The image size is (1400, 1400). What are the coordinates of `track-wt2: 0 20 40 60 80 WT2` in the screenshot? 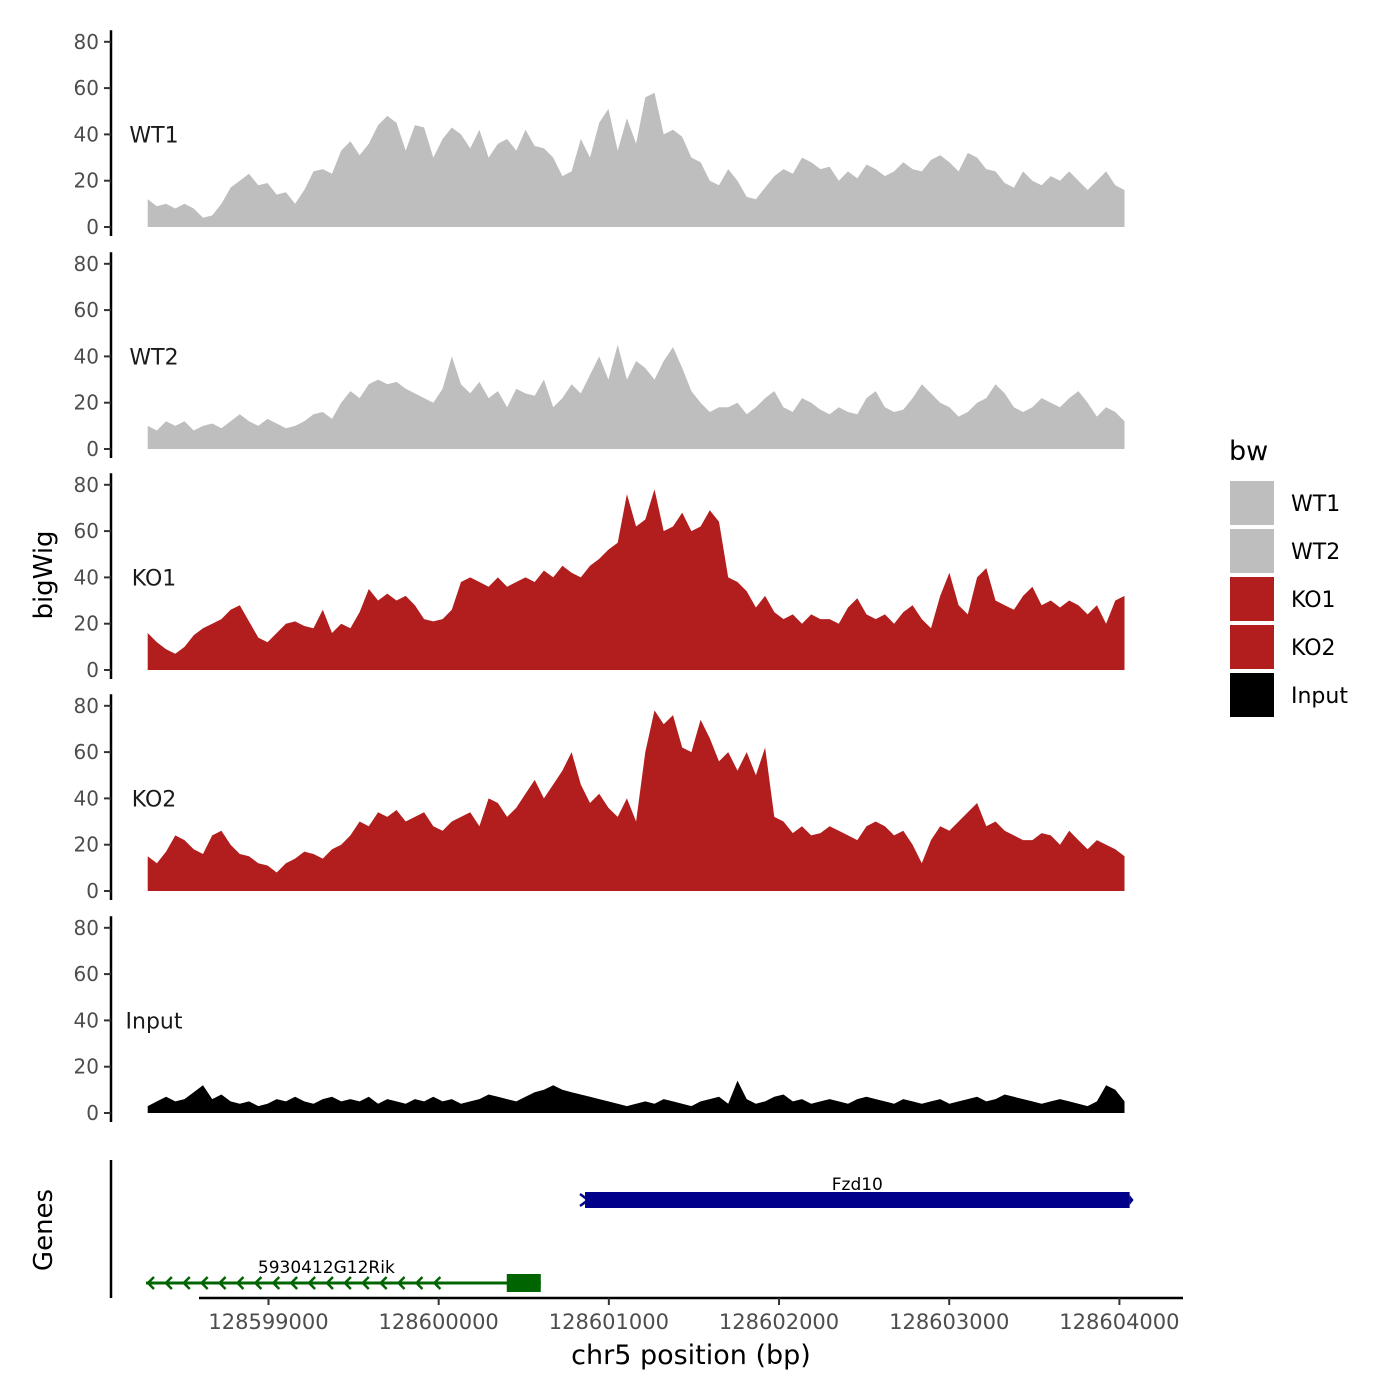 It's located at (599, 356).